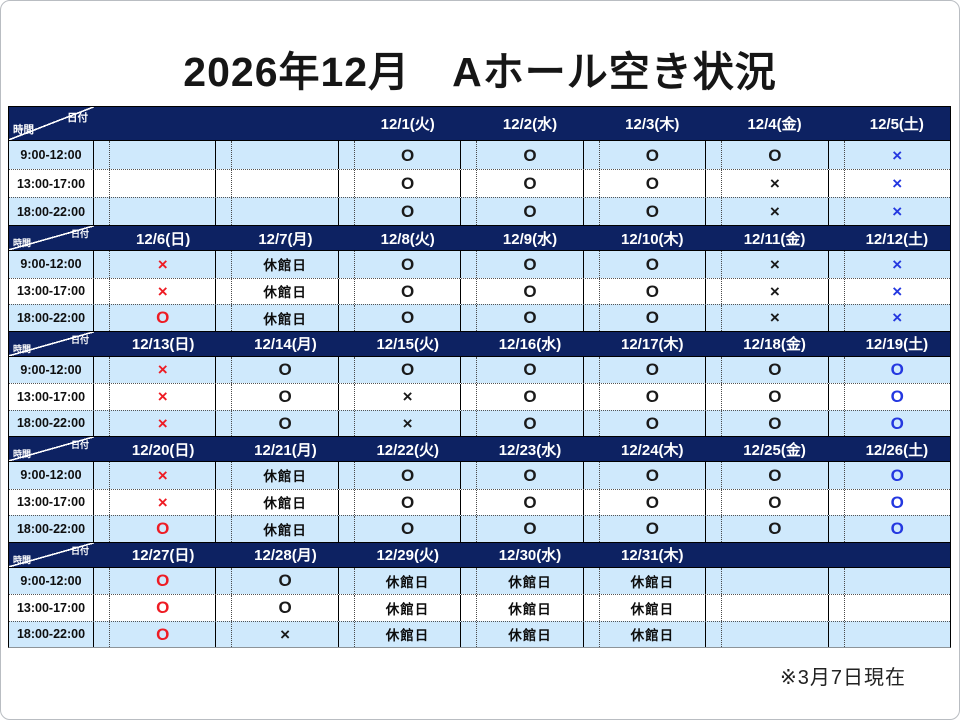 This screenshot has height=720, width=960. What do you see at coordinates (479, 607) in the screenshot?
I see `time-slot-row: 13:00-17:00 O O 休館日 休館日 休館日` at bounding box center [479, 607].